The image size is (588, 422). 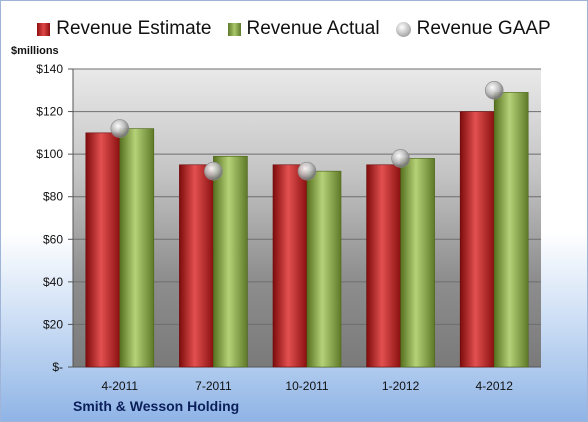 What do you see at coordinates (53, 197) in the screenshot?
I see `y-tick-label: $80` at bounding box center [53, 197].